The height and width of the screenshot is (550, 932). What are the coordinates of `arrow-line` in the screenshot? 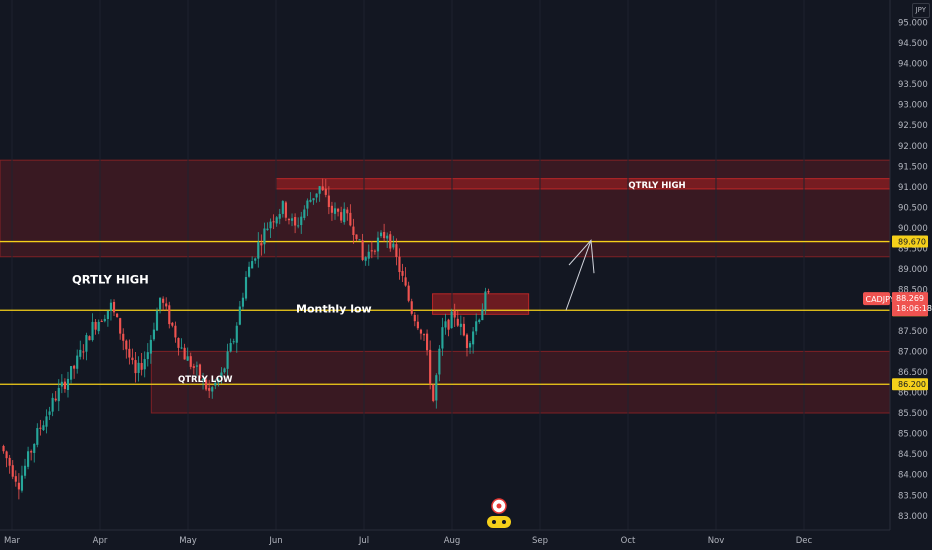 It's located at (578, 275).